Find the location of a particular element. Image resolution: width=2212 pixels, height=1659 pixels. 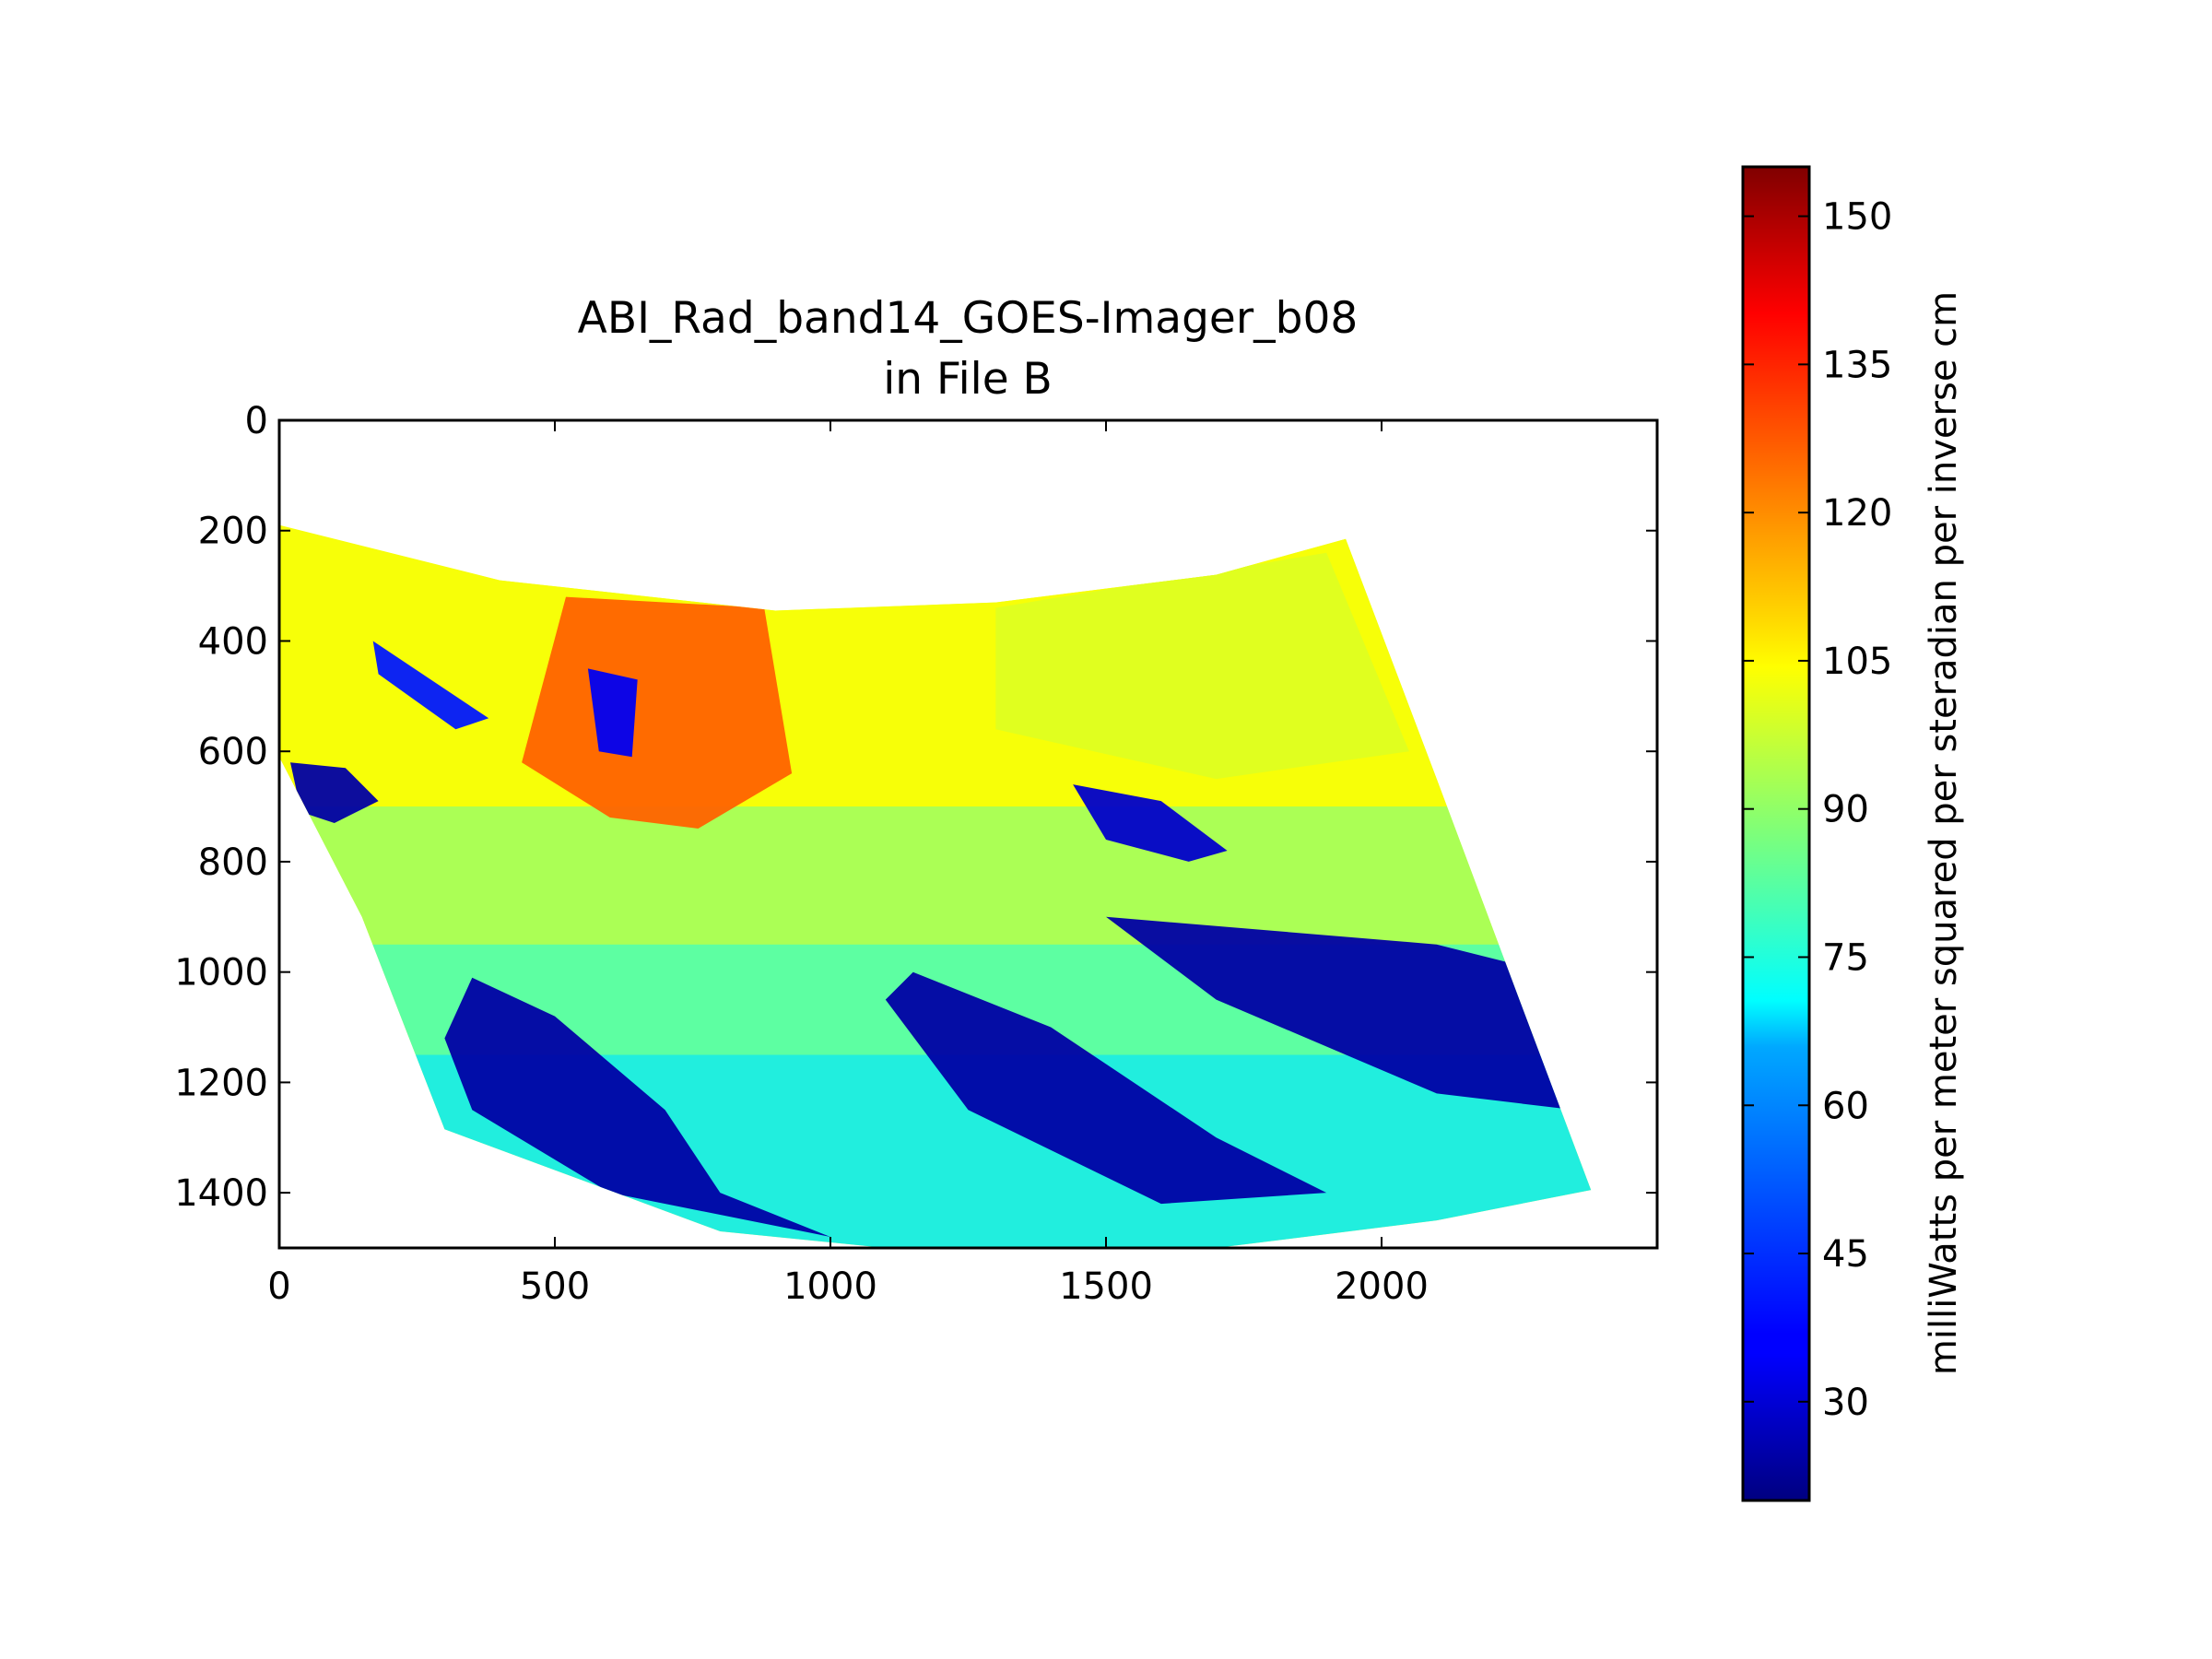

colorbar-tick-label: 75 is located at coordinates (1845, 957).